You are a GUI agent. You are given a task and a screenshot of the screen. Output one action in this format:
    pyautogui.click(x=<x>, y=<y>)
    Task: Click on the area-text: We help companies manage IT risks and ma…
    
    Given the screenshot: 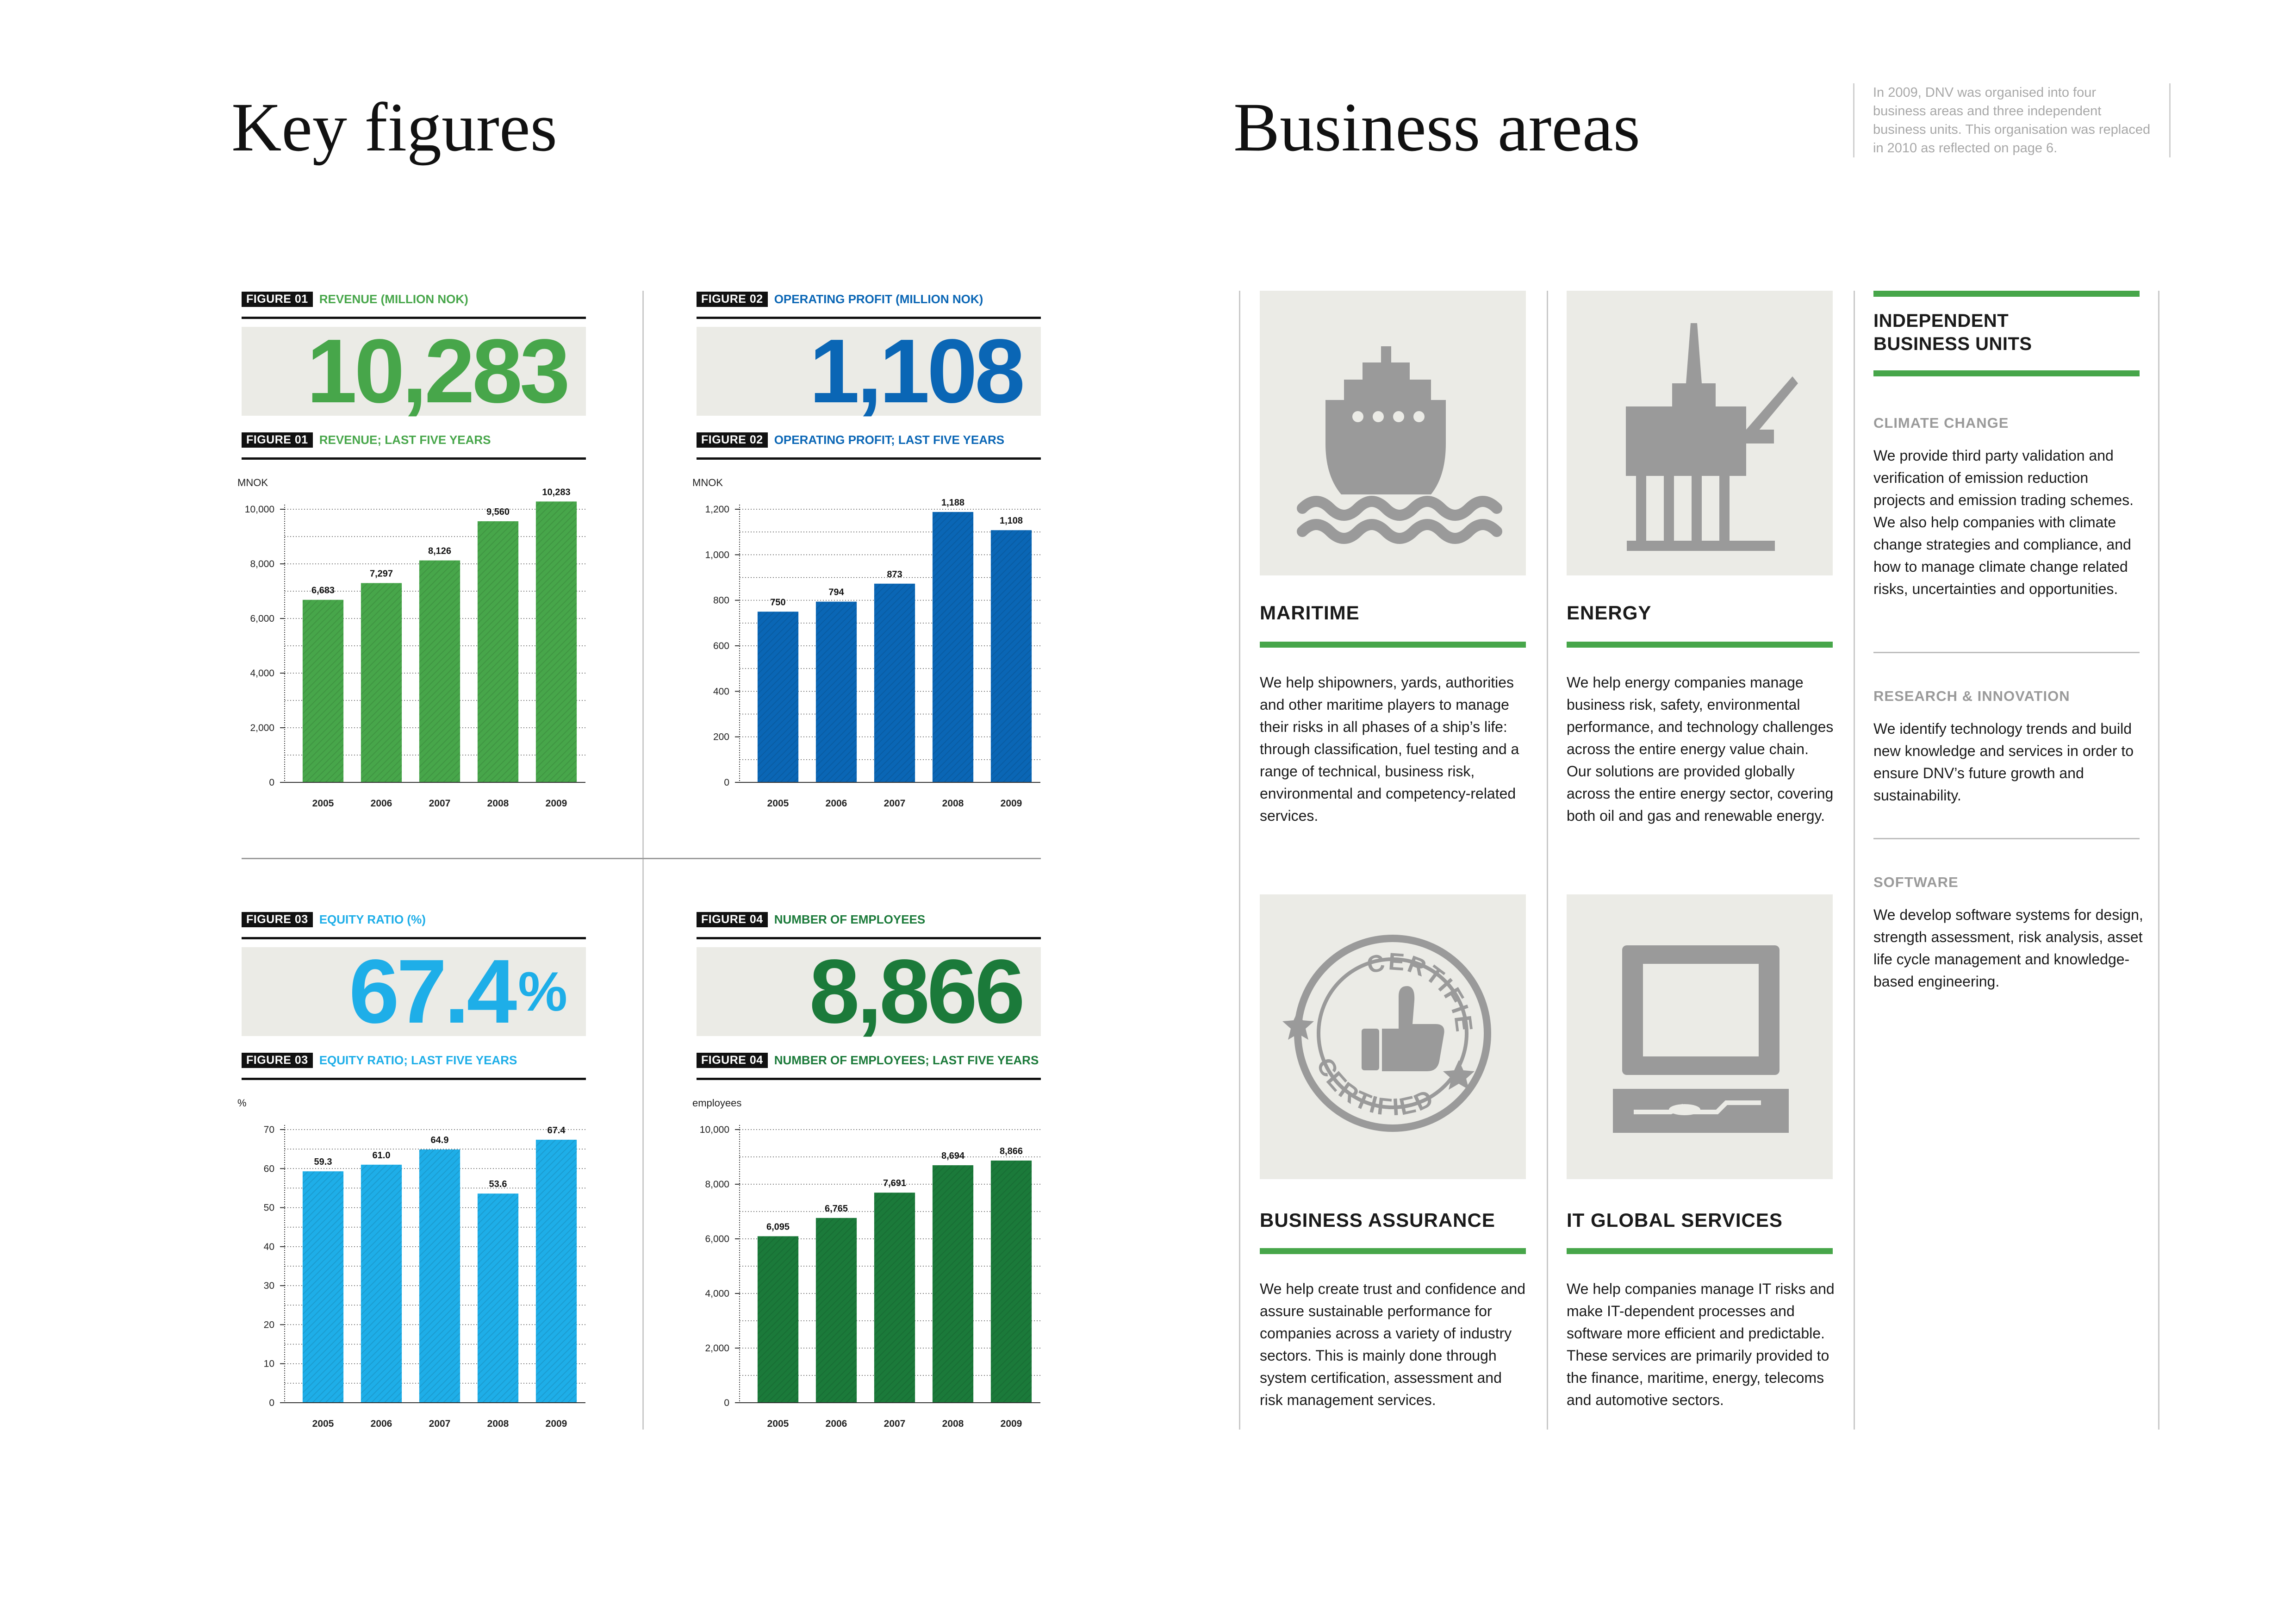 What is the action you would take?
    pyautogui.click(x=1701, y=1344)
    